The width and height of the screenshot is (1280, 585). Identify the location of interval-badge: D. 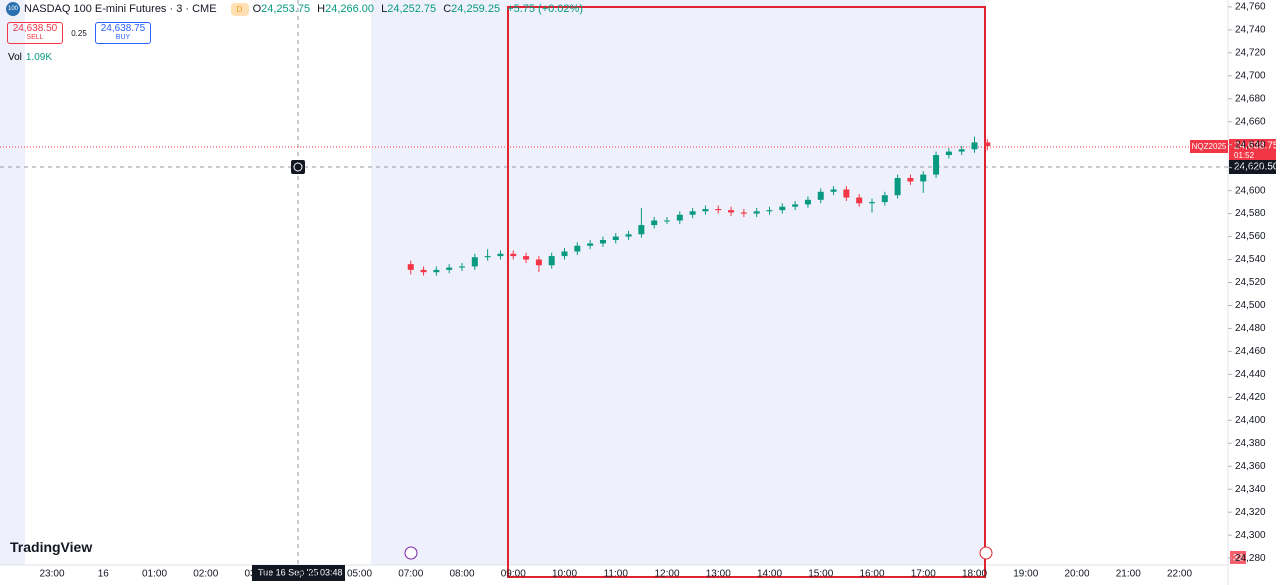
(239, 9).